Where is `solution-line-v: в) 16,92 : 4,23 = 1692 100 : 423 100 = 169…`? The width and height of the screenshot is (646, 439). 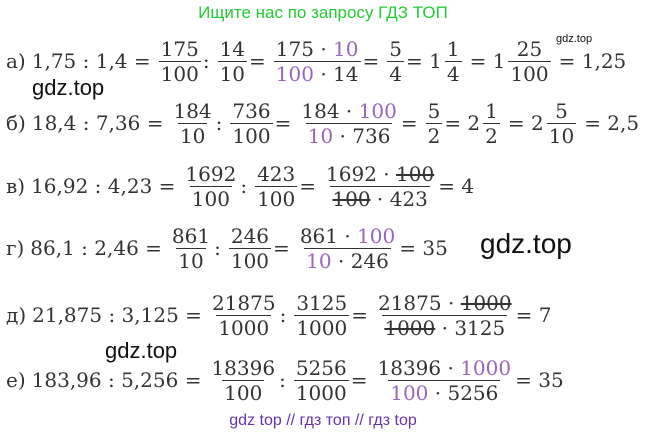
solution-line-v: в) 16,92 : 4,23 = 1692 100 : 423 100 = 169… is located at coordinates (243, 186).